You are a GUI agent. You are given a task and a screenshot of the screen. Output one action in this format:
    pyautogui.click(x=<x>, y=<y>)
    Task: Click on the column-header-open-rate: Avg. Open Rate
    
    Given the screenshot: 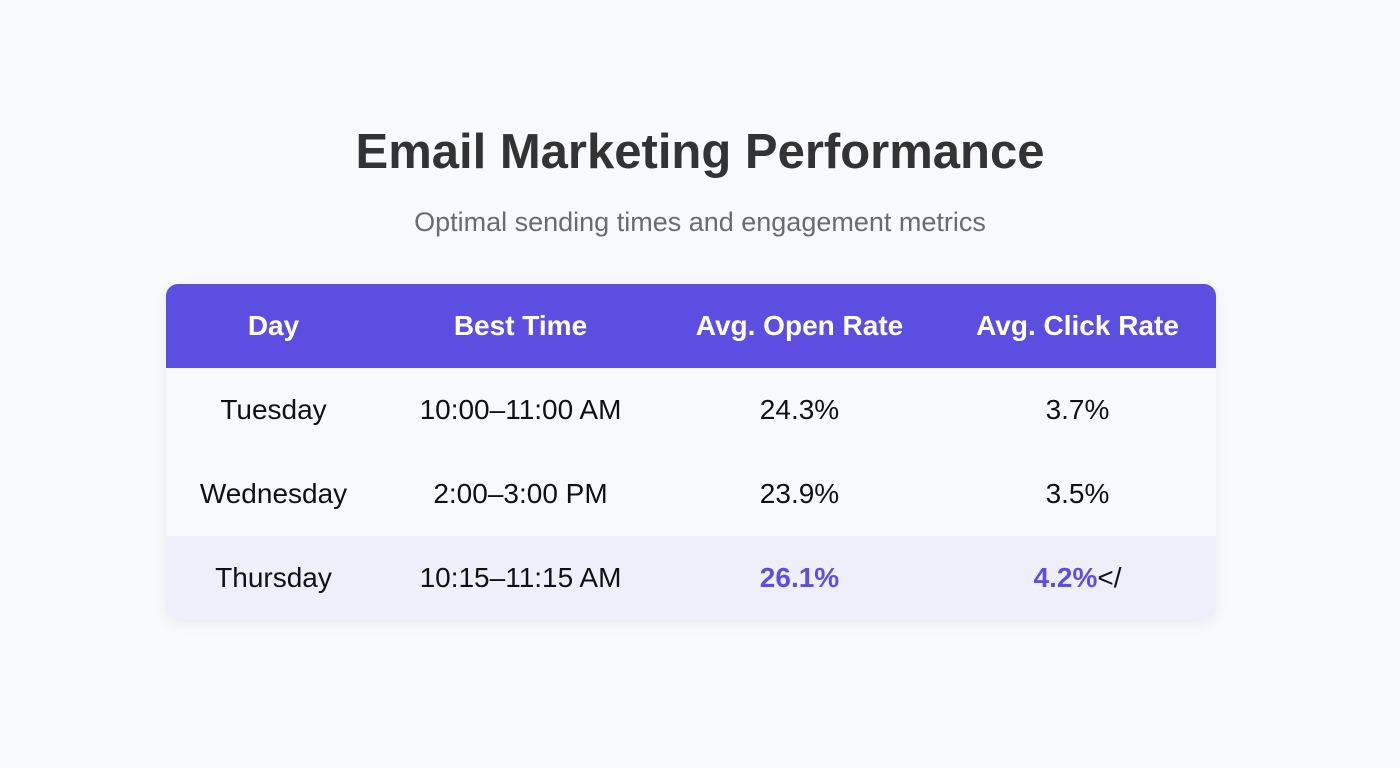 What is the action you would take?
    pyautogui.click(x=799, y=325)
    